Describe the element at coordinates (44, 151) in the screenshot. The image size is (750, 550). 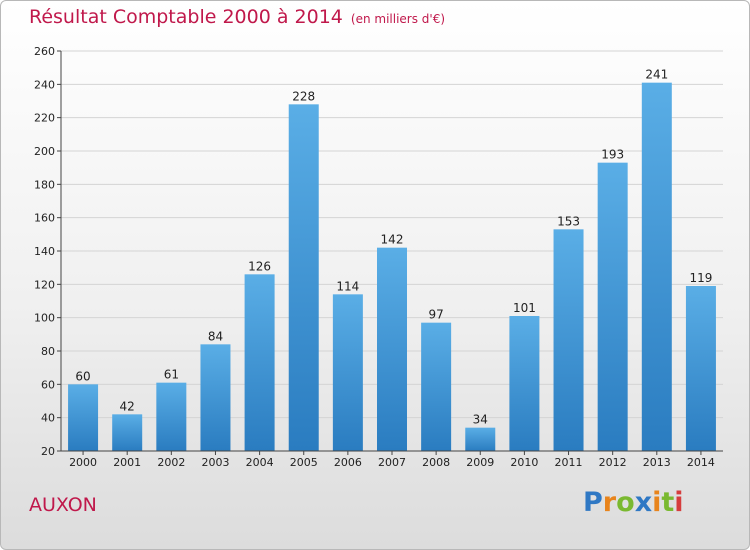
I see `y-tick-label: 200` at that location.